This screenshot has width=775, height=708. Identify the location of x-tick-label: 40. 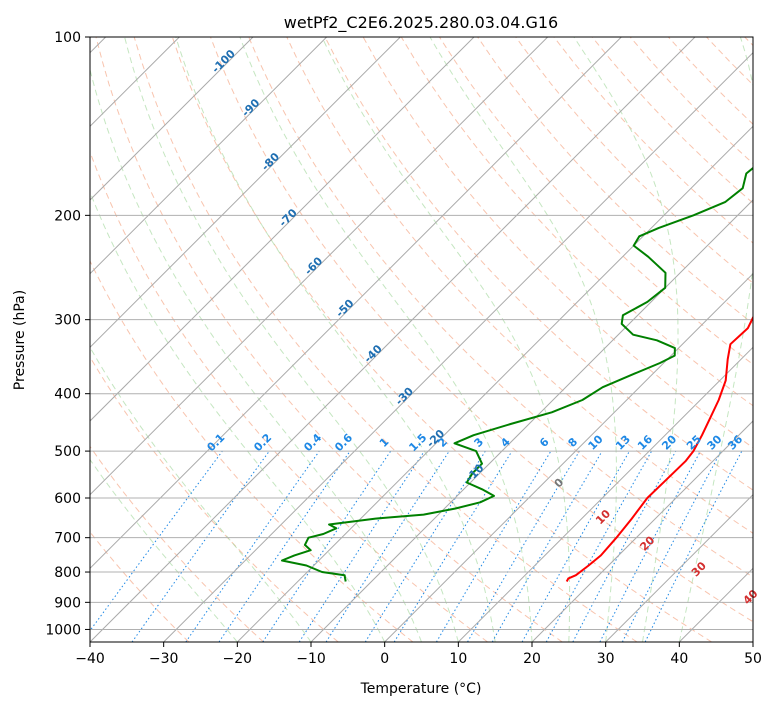
(679, 659).